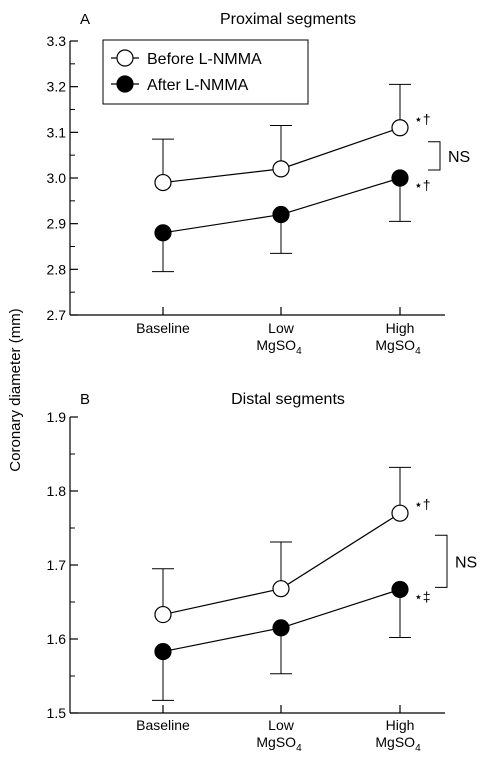 This screenshot has width=485, height=766. I want to click on y-tick-label: 1.9, so click(57, 417).